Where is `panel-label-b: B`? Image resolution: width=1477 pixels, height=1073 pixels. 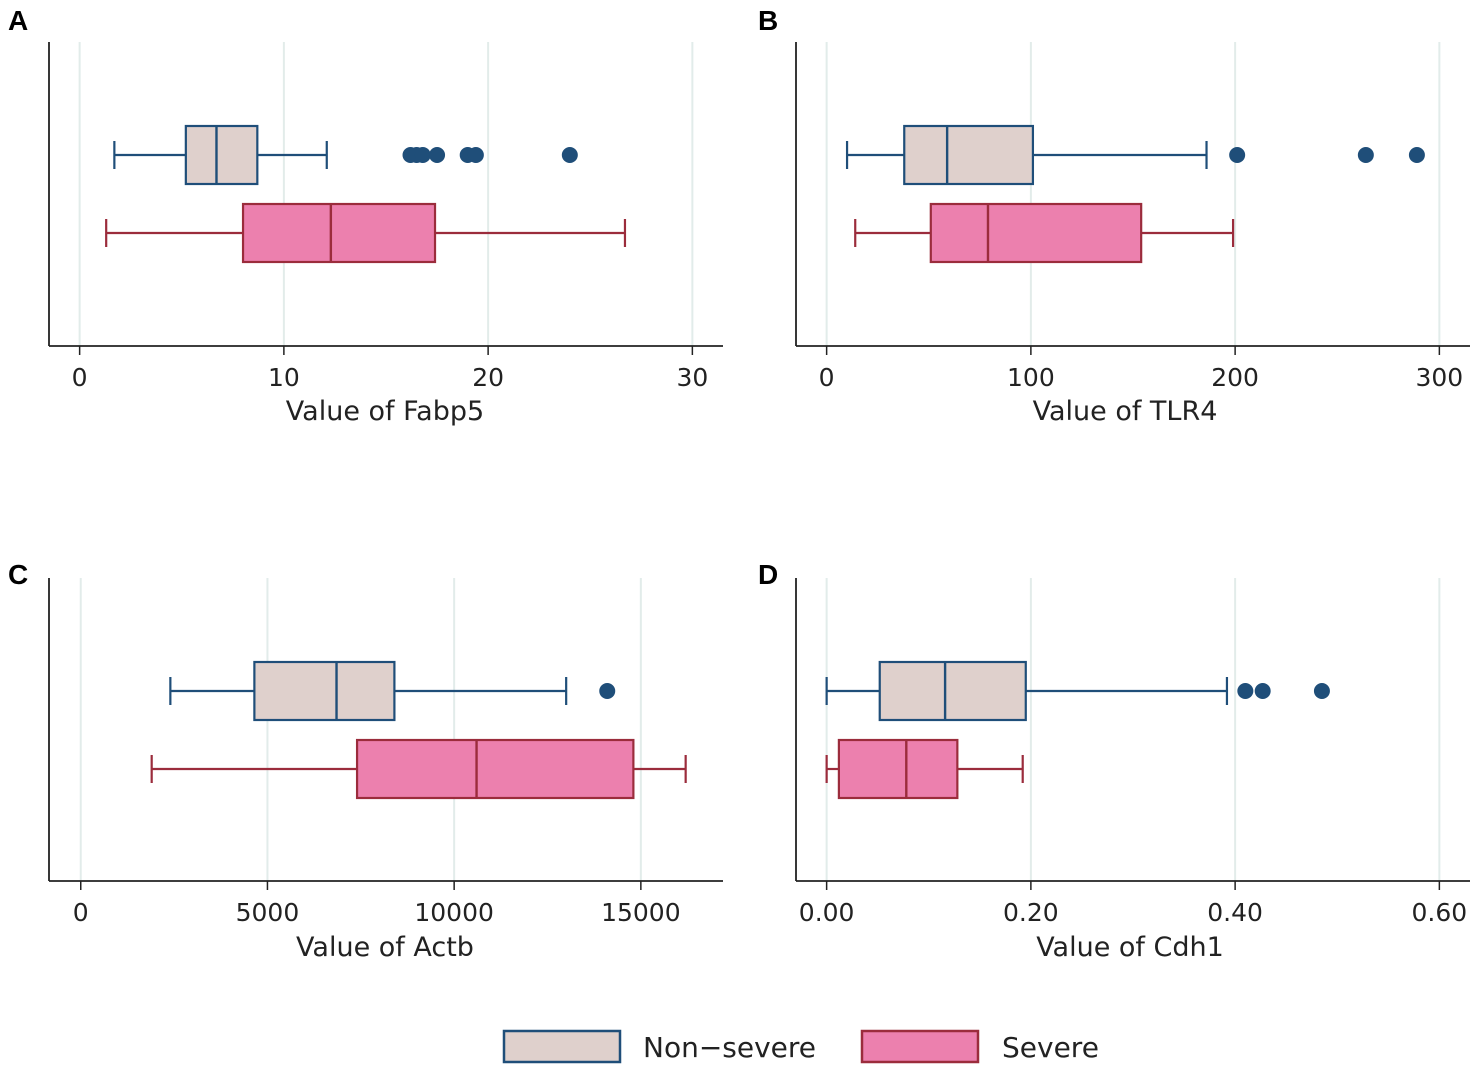
panel-label-b: B is located at coordinates (768, 20).